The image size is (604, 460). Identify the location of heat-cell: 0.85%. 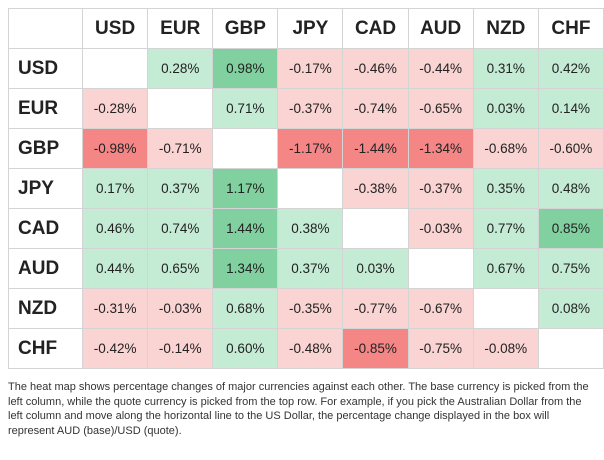
(570, 228).